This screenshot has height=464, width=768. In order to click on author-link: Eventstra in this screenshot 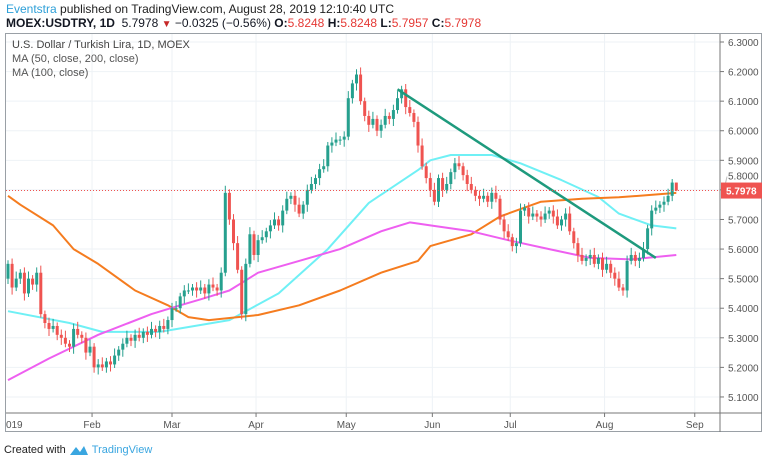, I will do `click(31, 9)`.